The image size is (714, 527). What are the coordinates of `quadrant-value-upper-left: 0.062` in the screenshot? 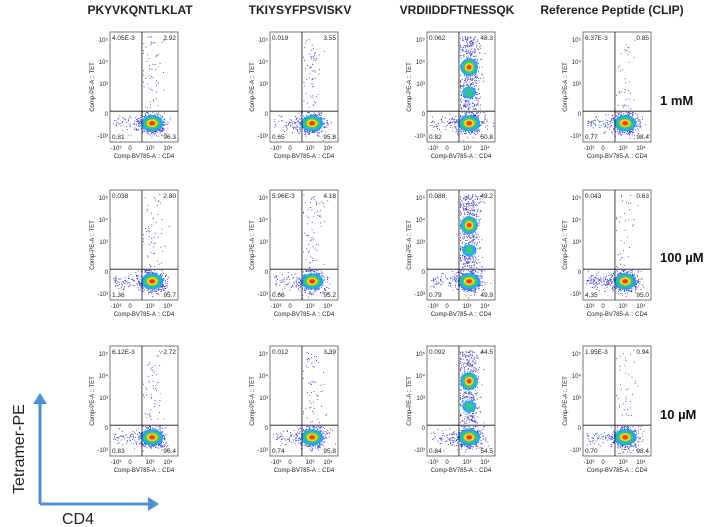 It's located at (437, 38).